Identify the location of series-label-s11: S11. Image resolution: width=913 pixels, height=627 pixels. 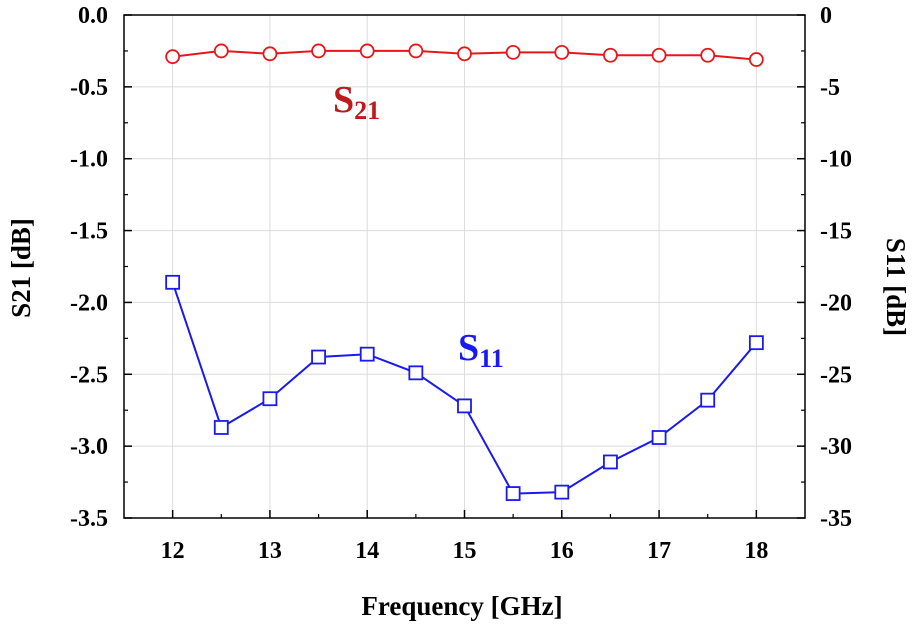
(481, 350).